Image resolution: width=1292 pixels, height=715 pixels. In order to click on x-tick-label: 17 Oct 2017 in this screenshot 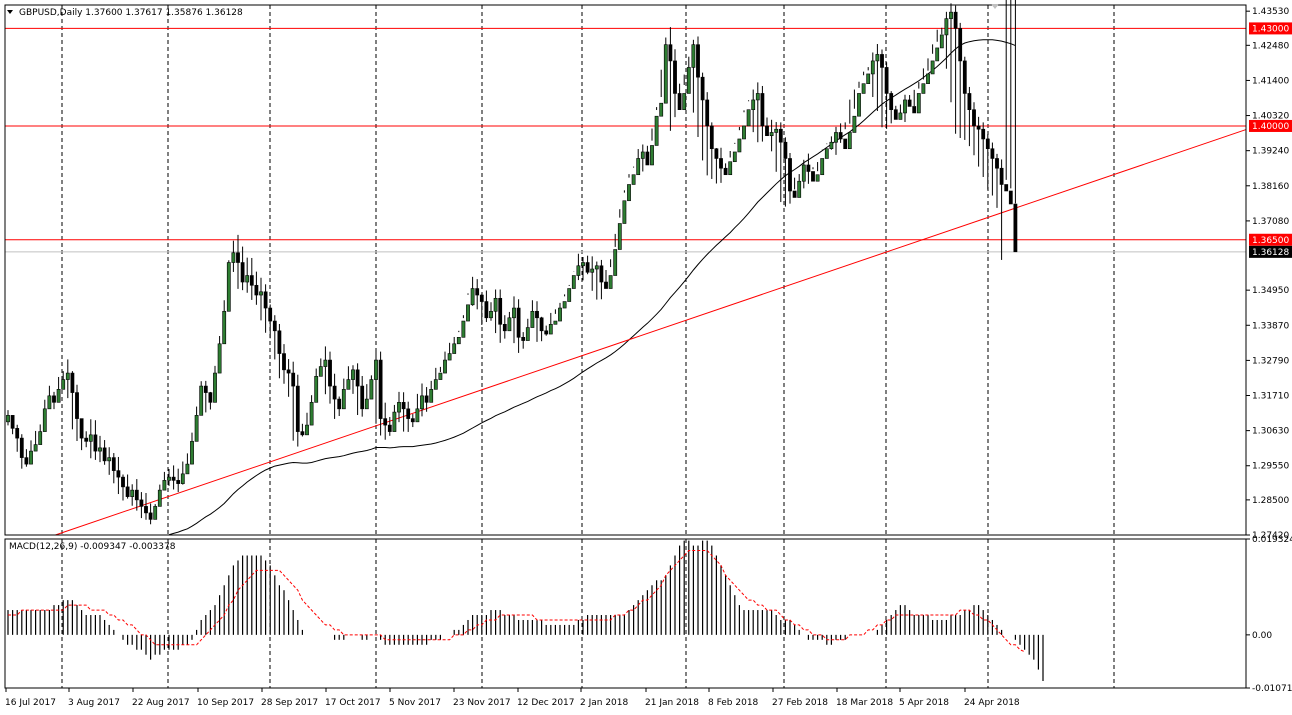, I will do `click(353, 703)`.